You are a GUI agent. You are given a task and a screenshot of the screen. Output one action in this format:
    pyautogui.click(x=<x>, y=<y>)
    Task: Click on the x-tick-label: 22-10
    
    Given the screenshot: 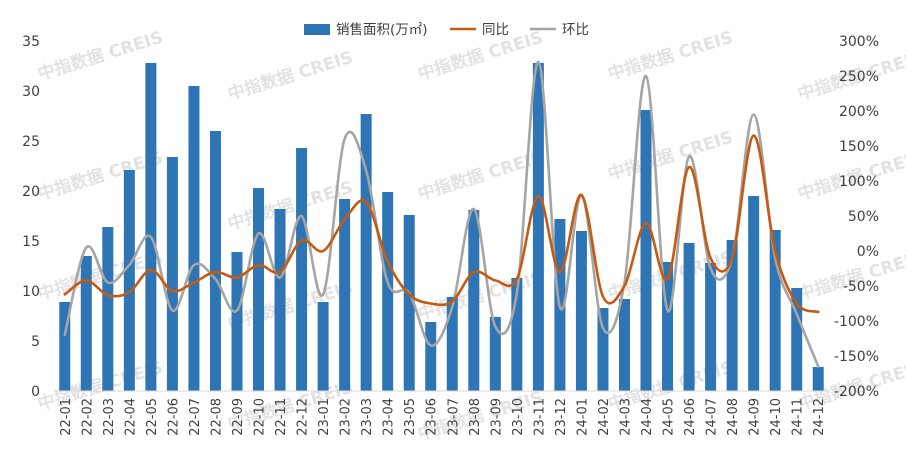 What is the action you would take?
    pyautogui.click(x=260, y=417)
    